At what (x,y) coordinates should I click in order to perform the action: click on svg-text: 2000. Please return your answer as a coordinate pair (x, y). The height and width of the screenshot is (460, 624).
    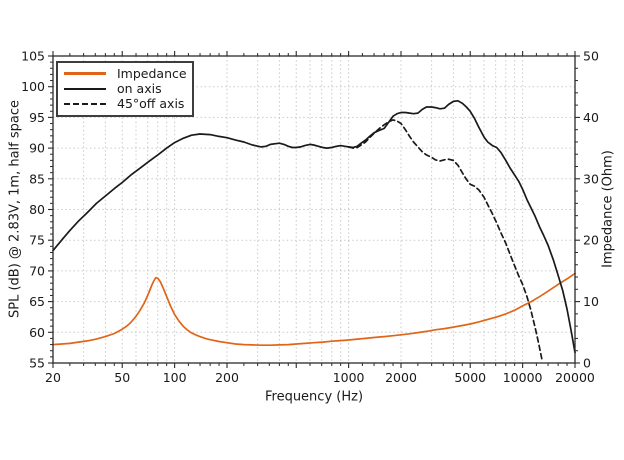
    Looking at the image, I should click on (401, 377).